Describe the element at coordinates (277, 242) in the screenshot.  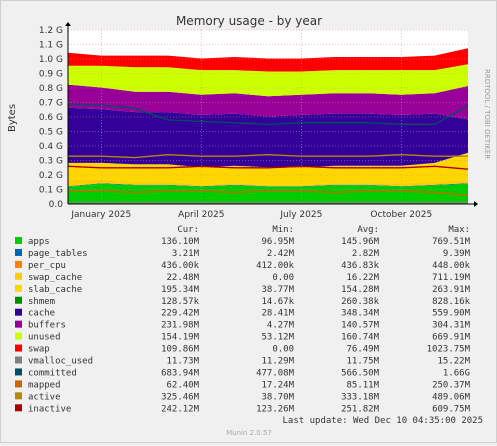
I see `legend-min: 96.95M` at that location.